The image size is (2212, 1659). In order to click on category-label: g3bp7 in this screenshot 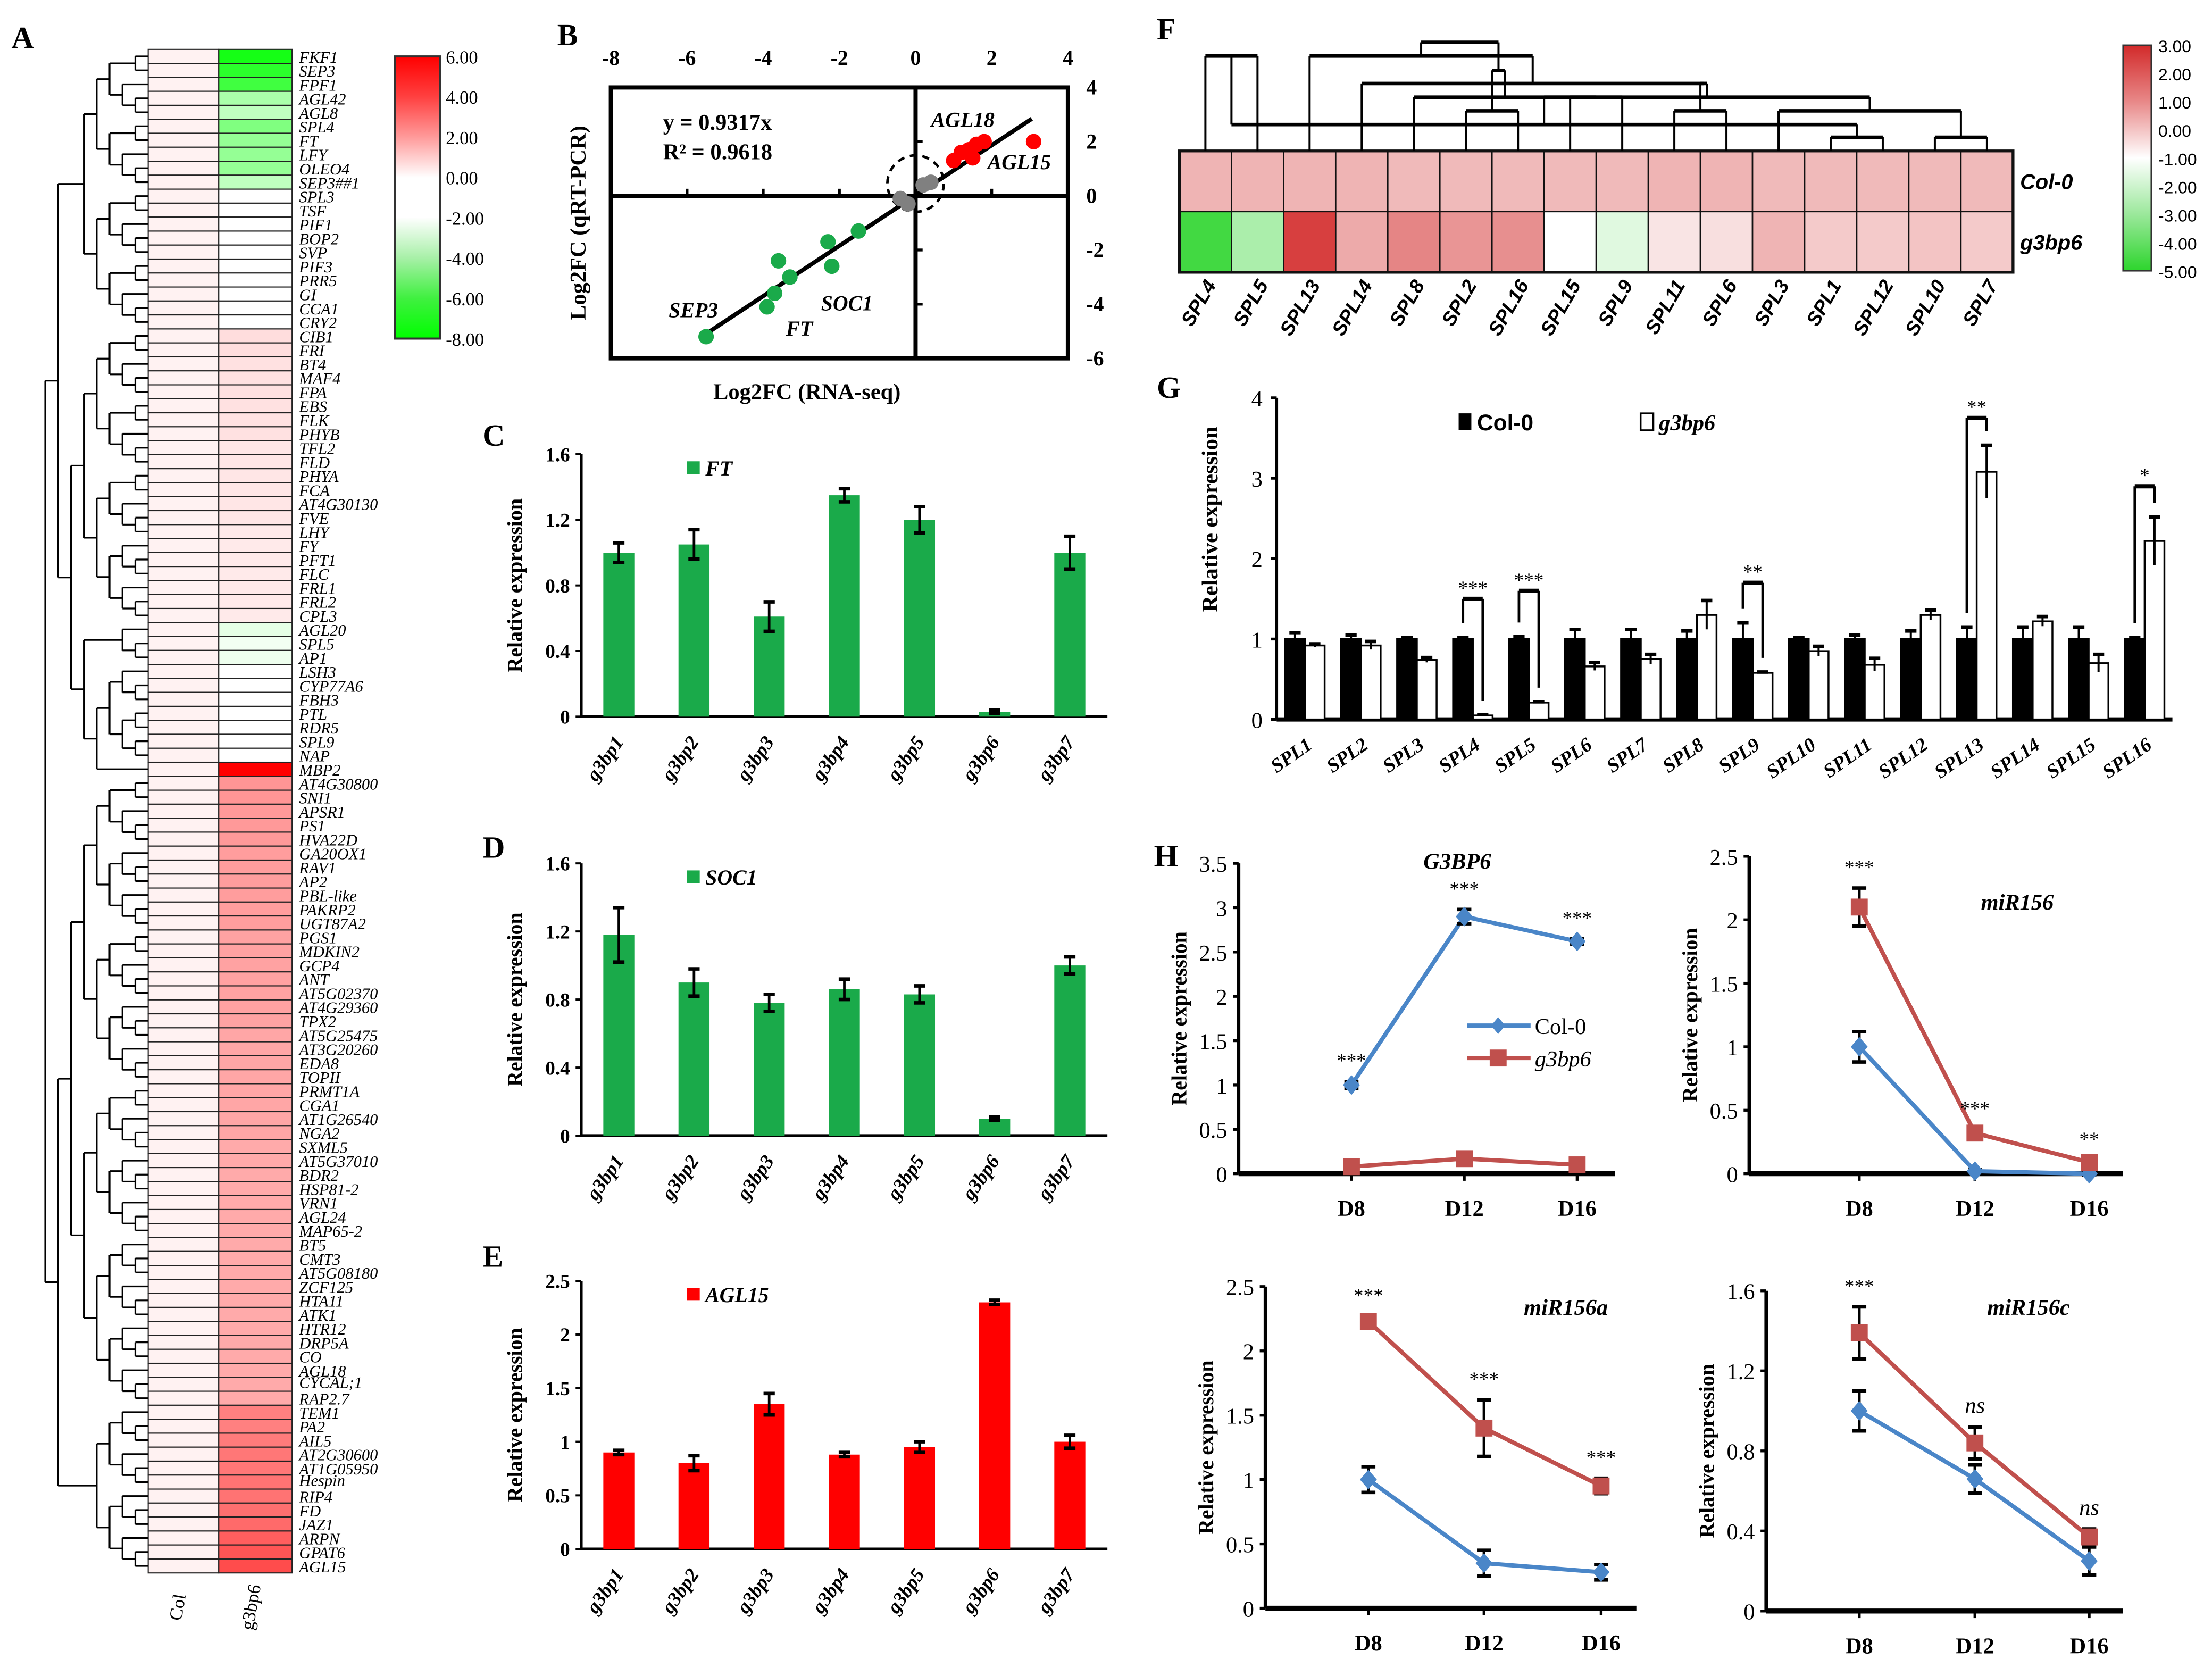, I will do `click(1056, 759)`.